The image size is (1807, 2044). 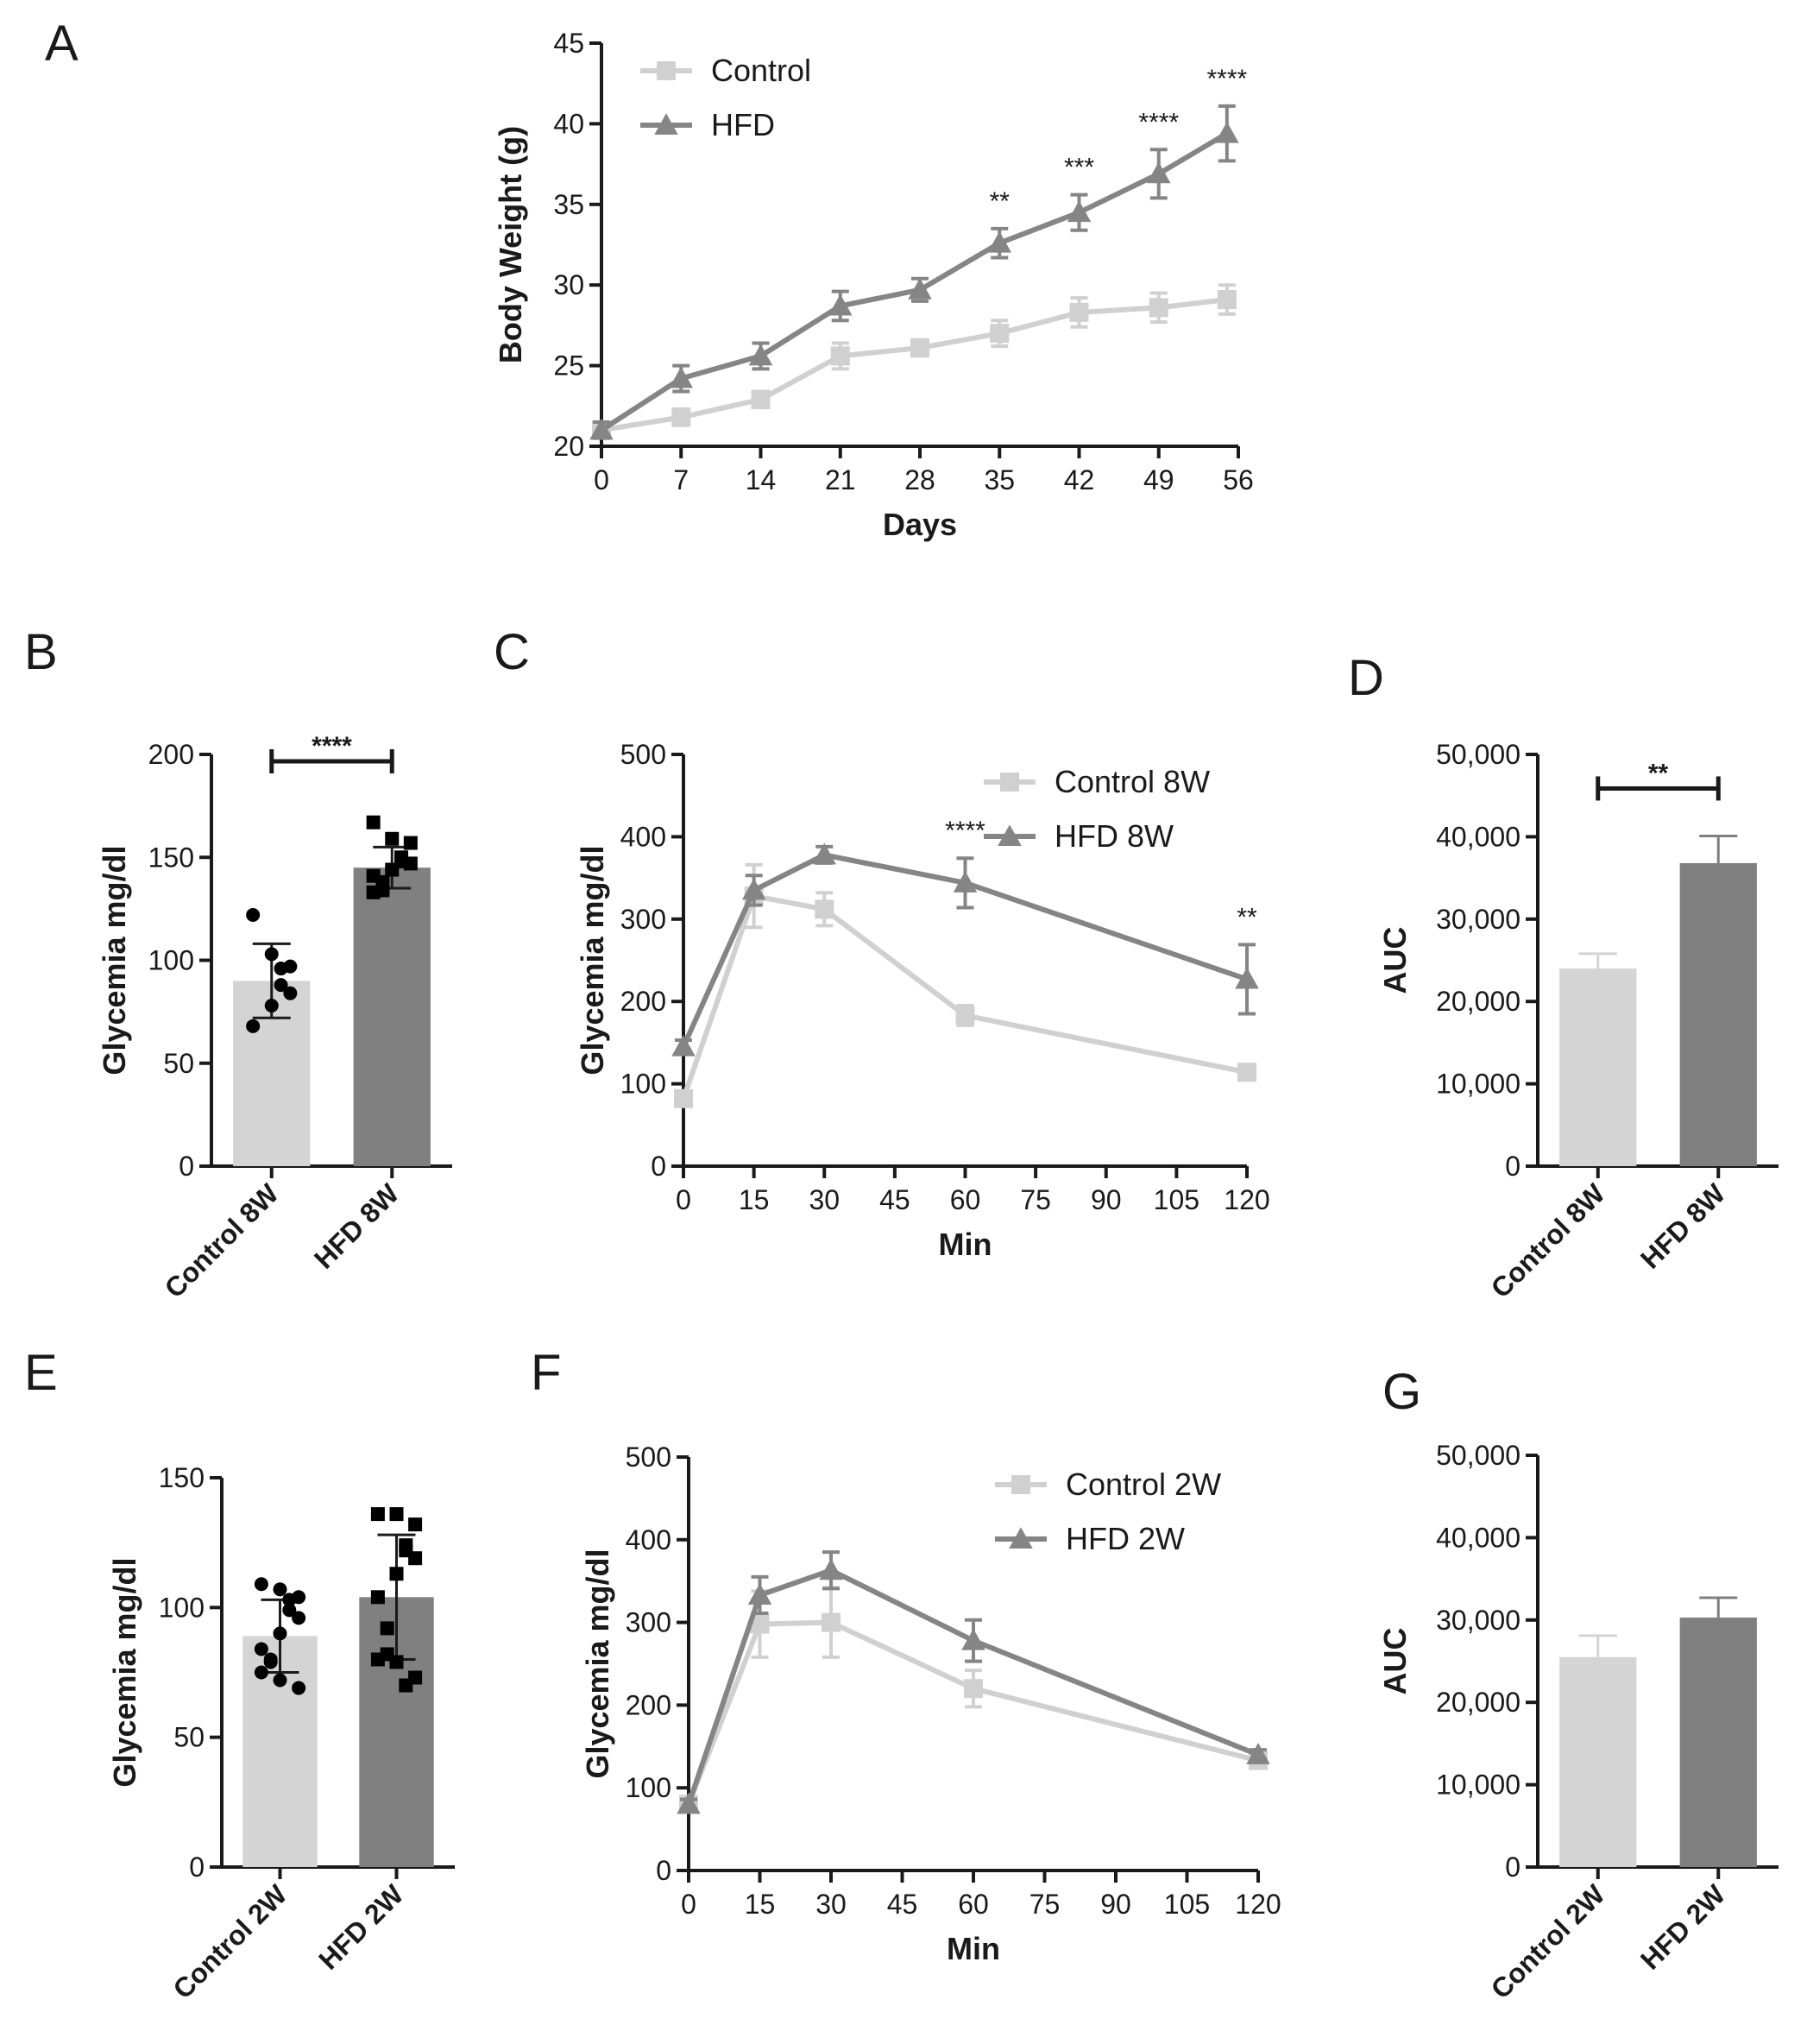 I want to click on significance-bracket: **, so click(x=1658, y=780).